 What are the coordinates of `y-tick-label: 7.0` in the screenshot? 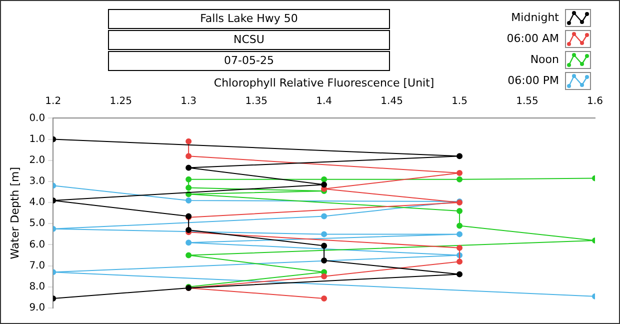 It's located at (37, 266).